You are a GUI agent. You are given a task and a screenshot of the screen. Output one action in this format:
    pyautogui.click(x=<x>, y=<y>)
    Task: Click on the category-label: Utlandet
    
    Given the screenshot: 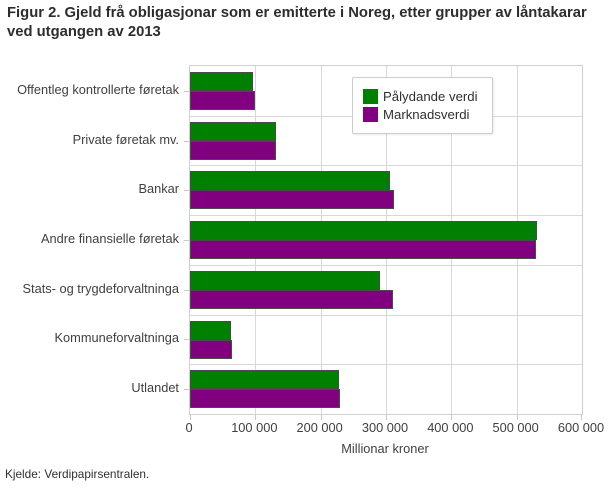 What is the action you would take?
    pyautogui.click(x=155, y=388)
    